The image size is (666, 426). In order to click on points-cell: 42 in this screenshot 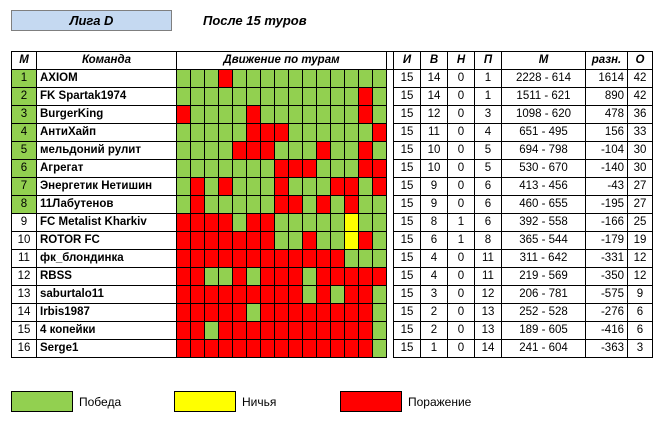, I will do `click(640, 96)`.